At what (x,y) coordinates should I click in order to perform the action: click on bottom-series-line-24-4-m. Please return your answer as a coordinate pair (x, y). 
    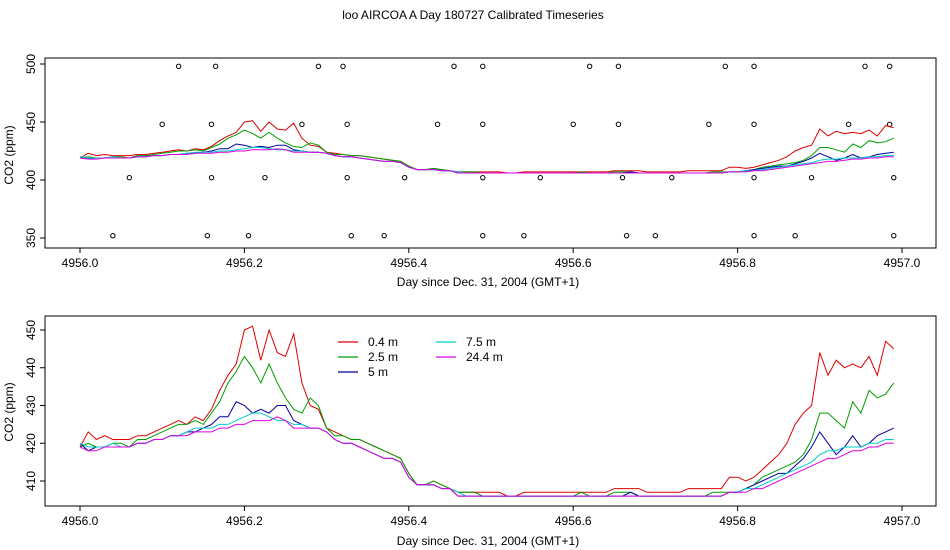
    Looking at the image, I should click on (486, 456).